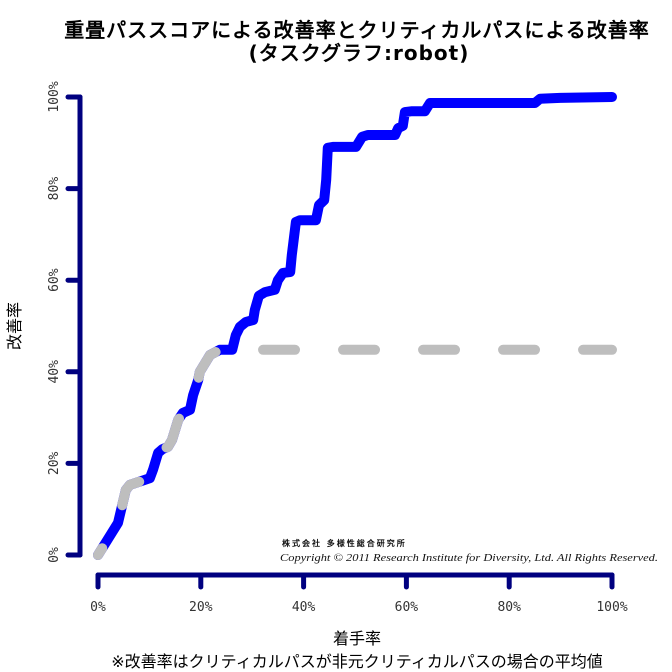 The width and height of the screenshot is (672, 672). What do you see at coordinates (407, 607) in the screenshot?
I see `x-tick-label: 60%` at bounding box center [407, 607].